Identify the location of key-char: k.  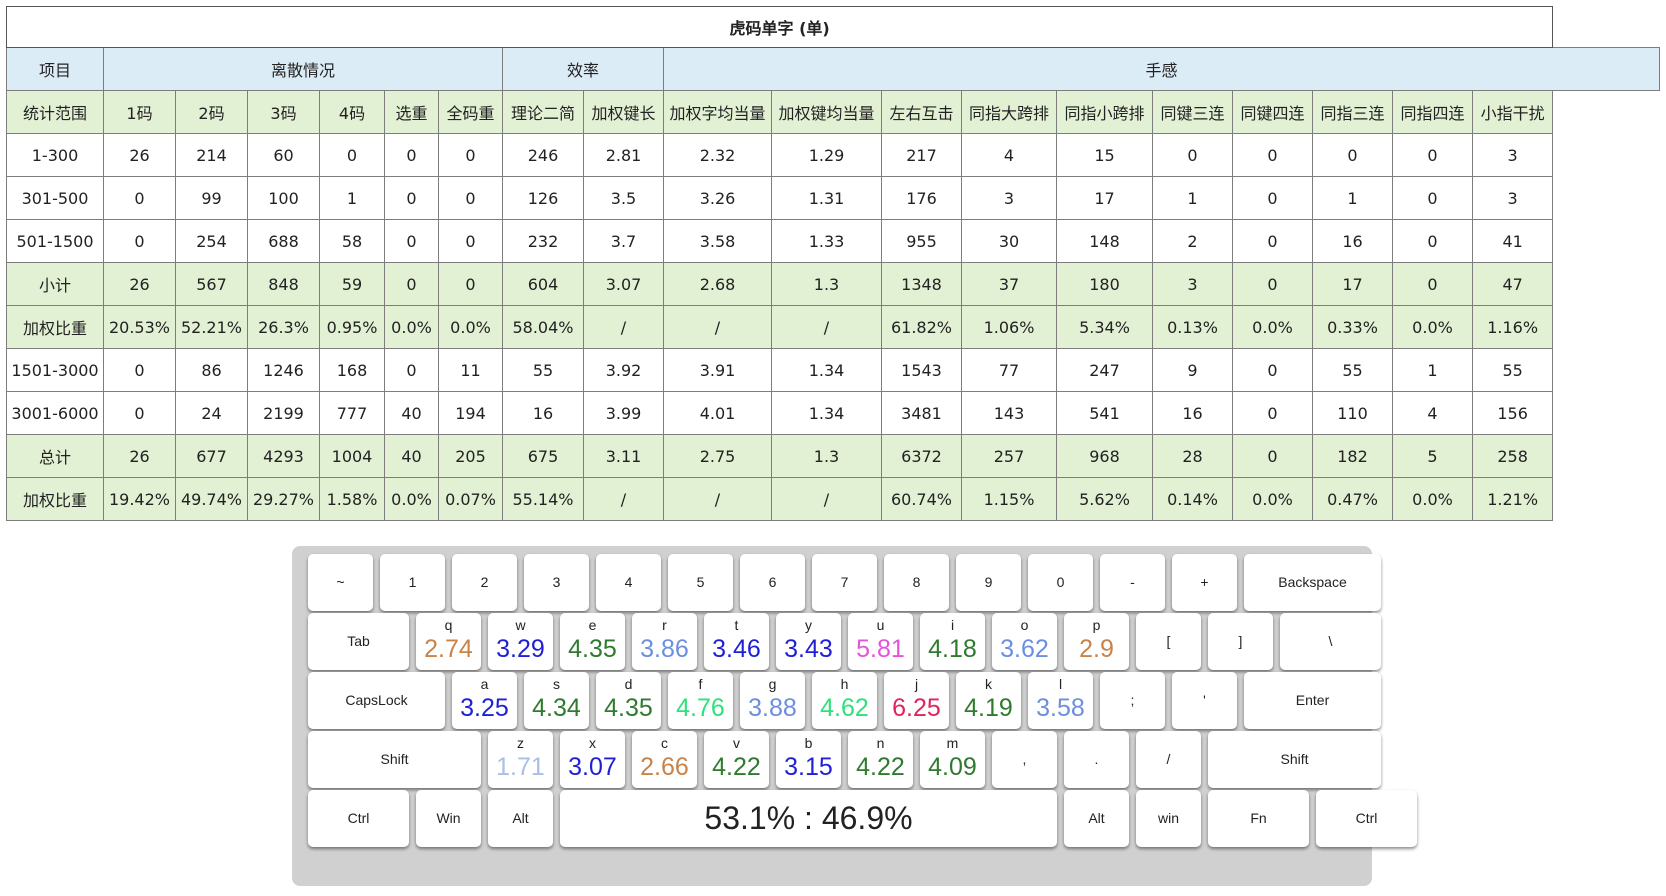
(988, 684).